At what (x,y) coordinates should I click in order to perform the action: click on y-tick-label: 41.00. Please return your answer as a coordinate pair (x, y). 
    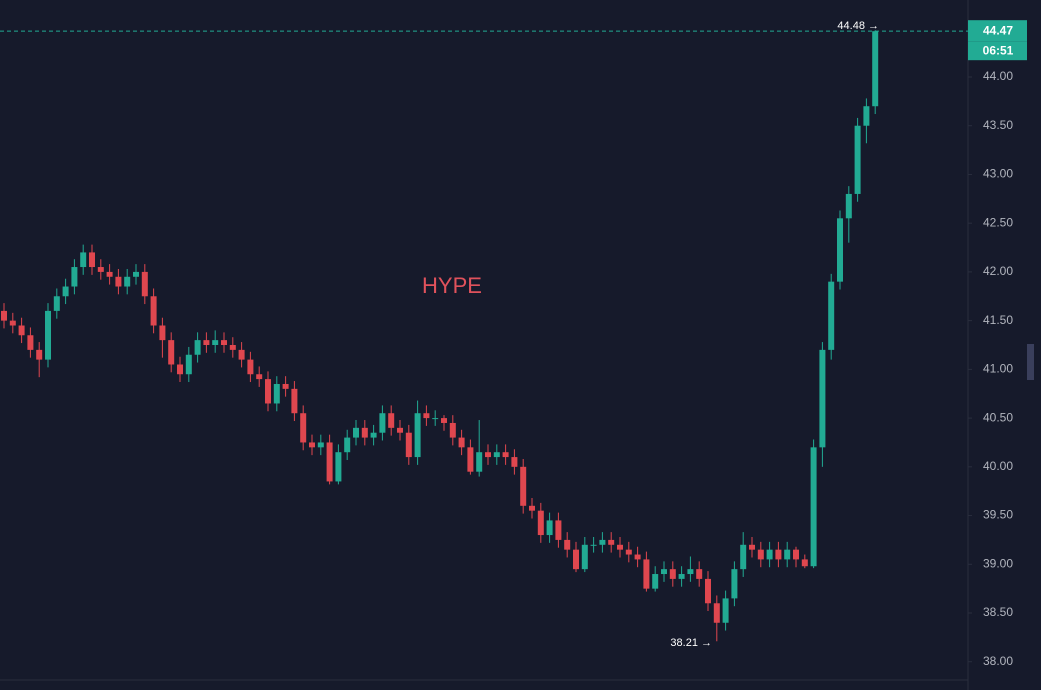
    Looking at the image, I should click on (998, 369).